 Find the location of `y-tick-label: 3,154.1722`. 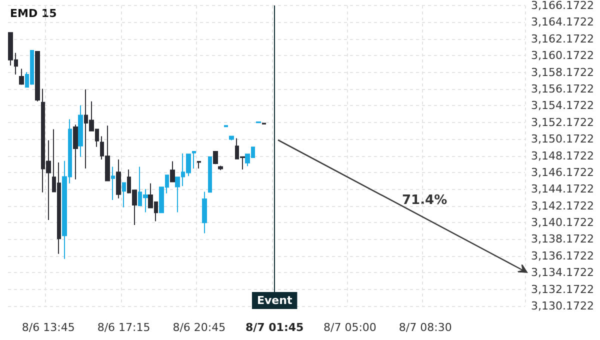

y-tick-label: 3,154.1722 is located at coordinates (562, 105).